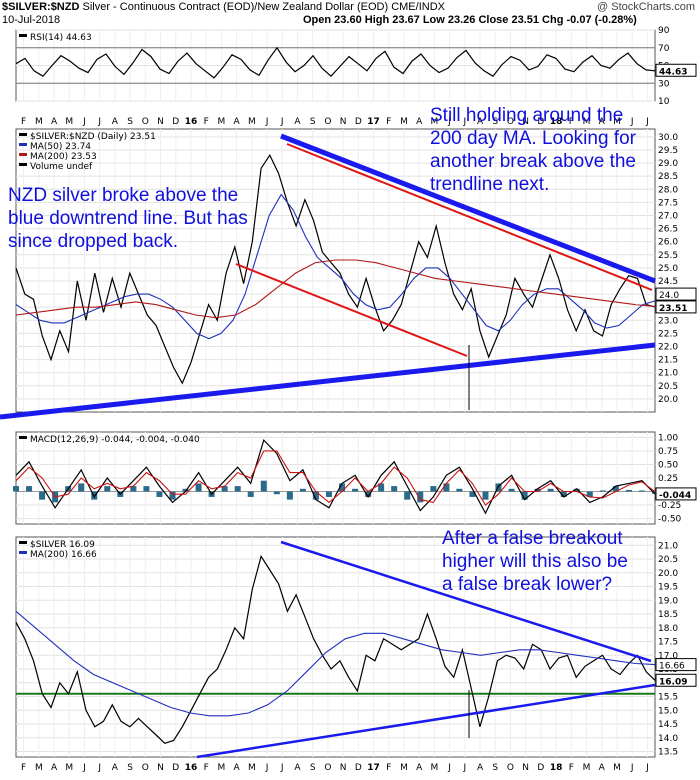 The image size is (700, 780). I want to click on uptrend-line-silver, so click(426, 721).